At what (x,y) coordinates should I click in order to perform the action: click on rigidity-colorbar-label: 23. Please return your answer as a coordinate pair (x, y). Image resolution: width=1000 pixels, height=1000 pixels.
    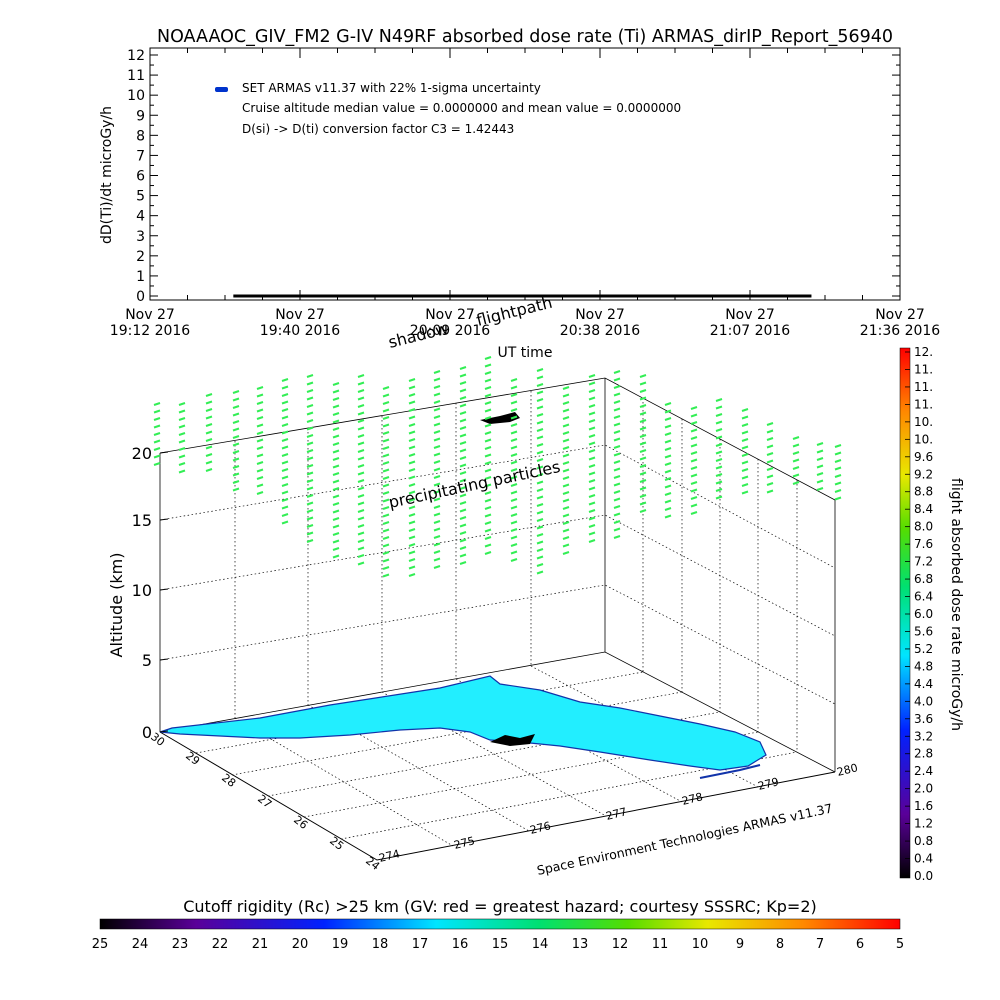
    Looking at the image, I should click on (180, 944).